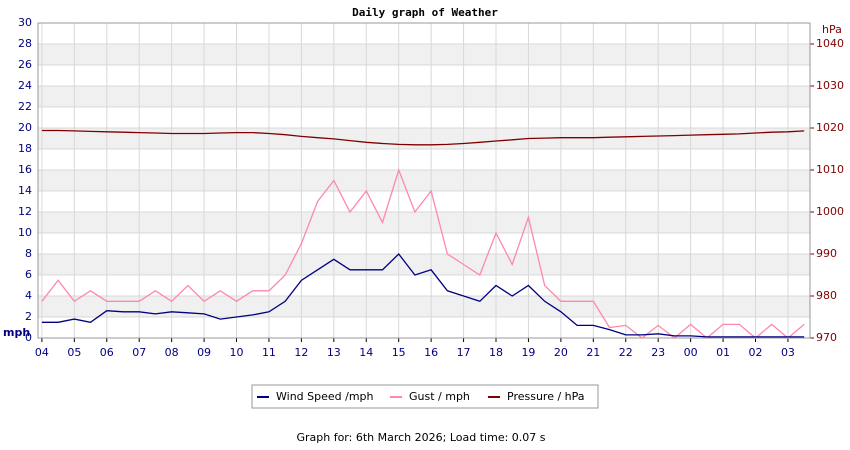 Image resolution: width=850 pixels, height=450 pixels. What do you see at coordinates (439, 396) in the screenshot?
I see `legend-label: Gust / mph` at bounding box center [439, 396].